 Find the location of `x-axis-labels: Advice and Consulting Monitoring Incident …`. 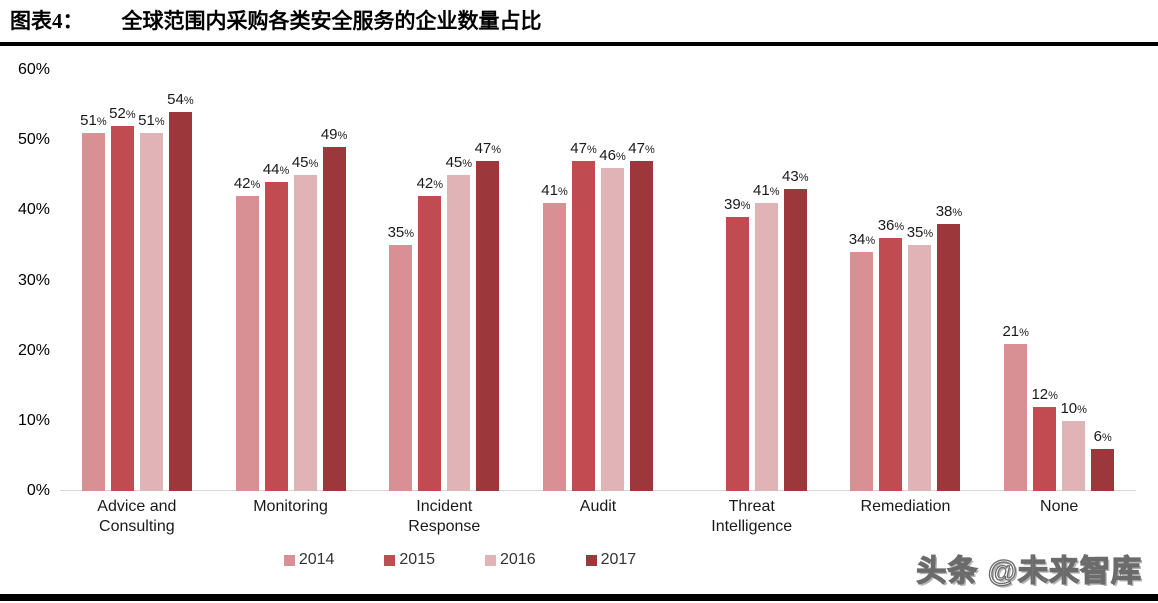

x-axis-labels: Advice and Consulting Monitoring Incident … is located at coordinates (598, 517).